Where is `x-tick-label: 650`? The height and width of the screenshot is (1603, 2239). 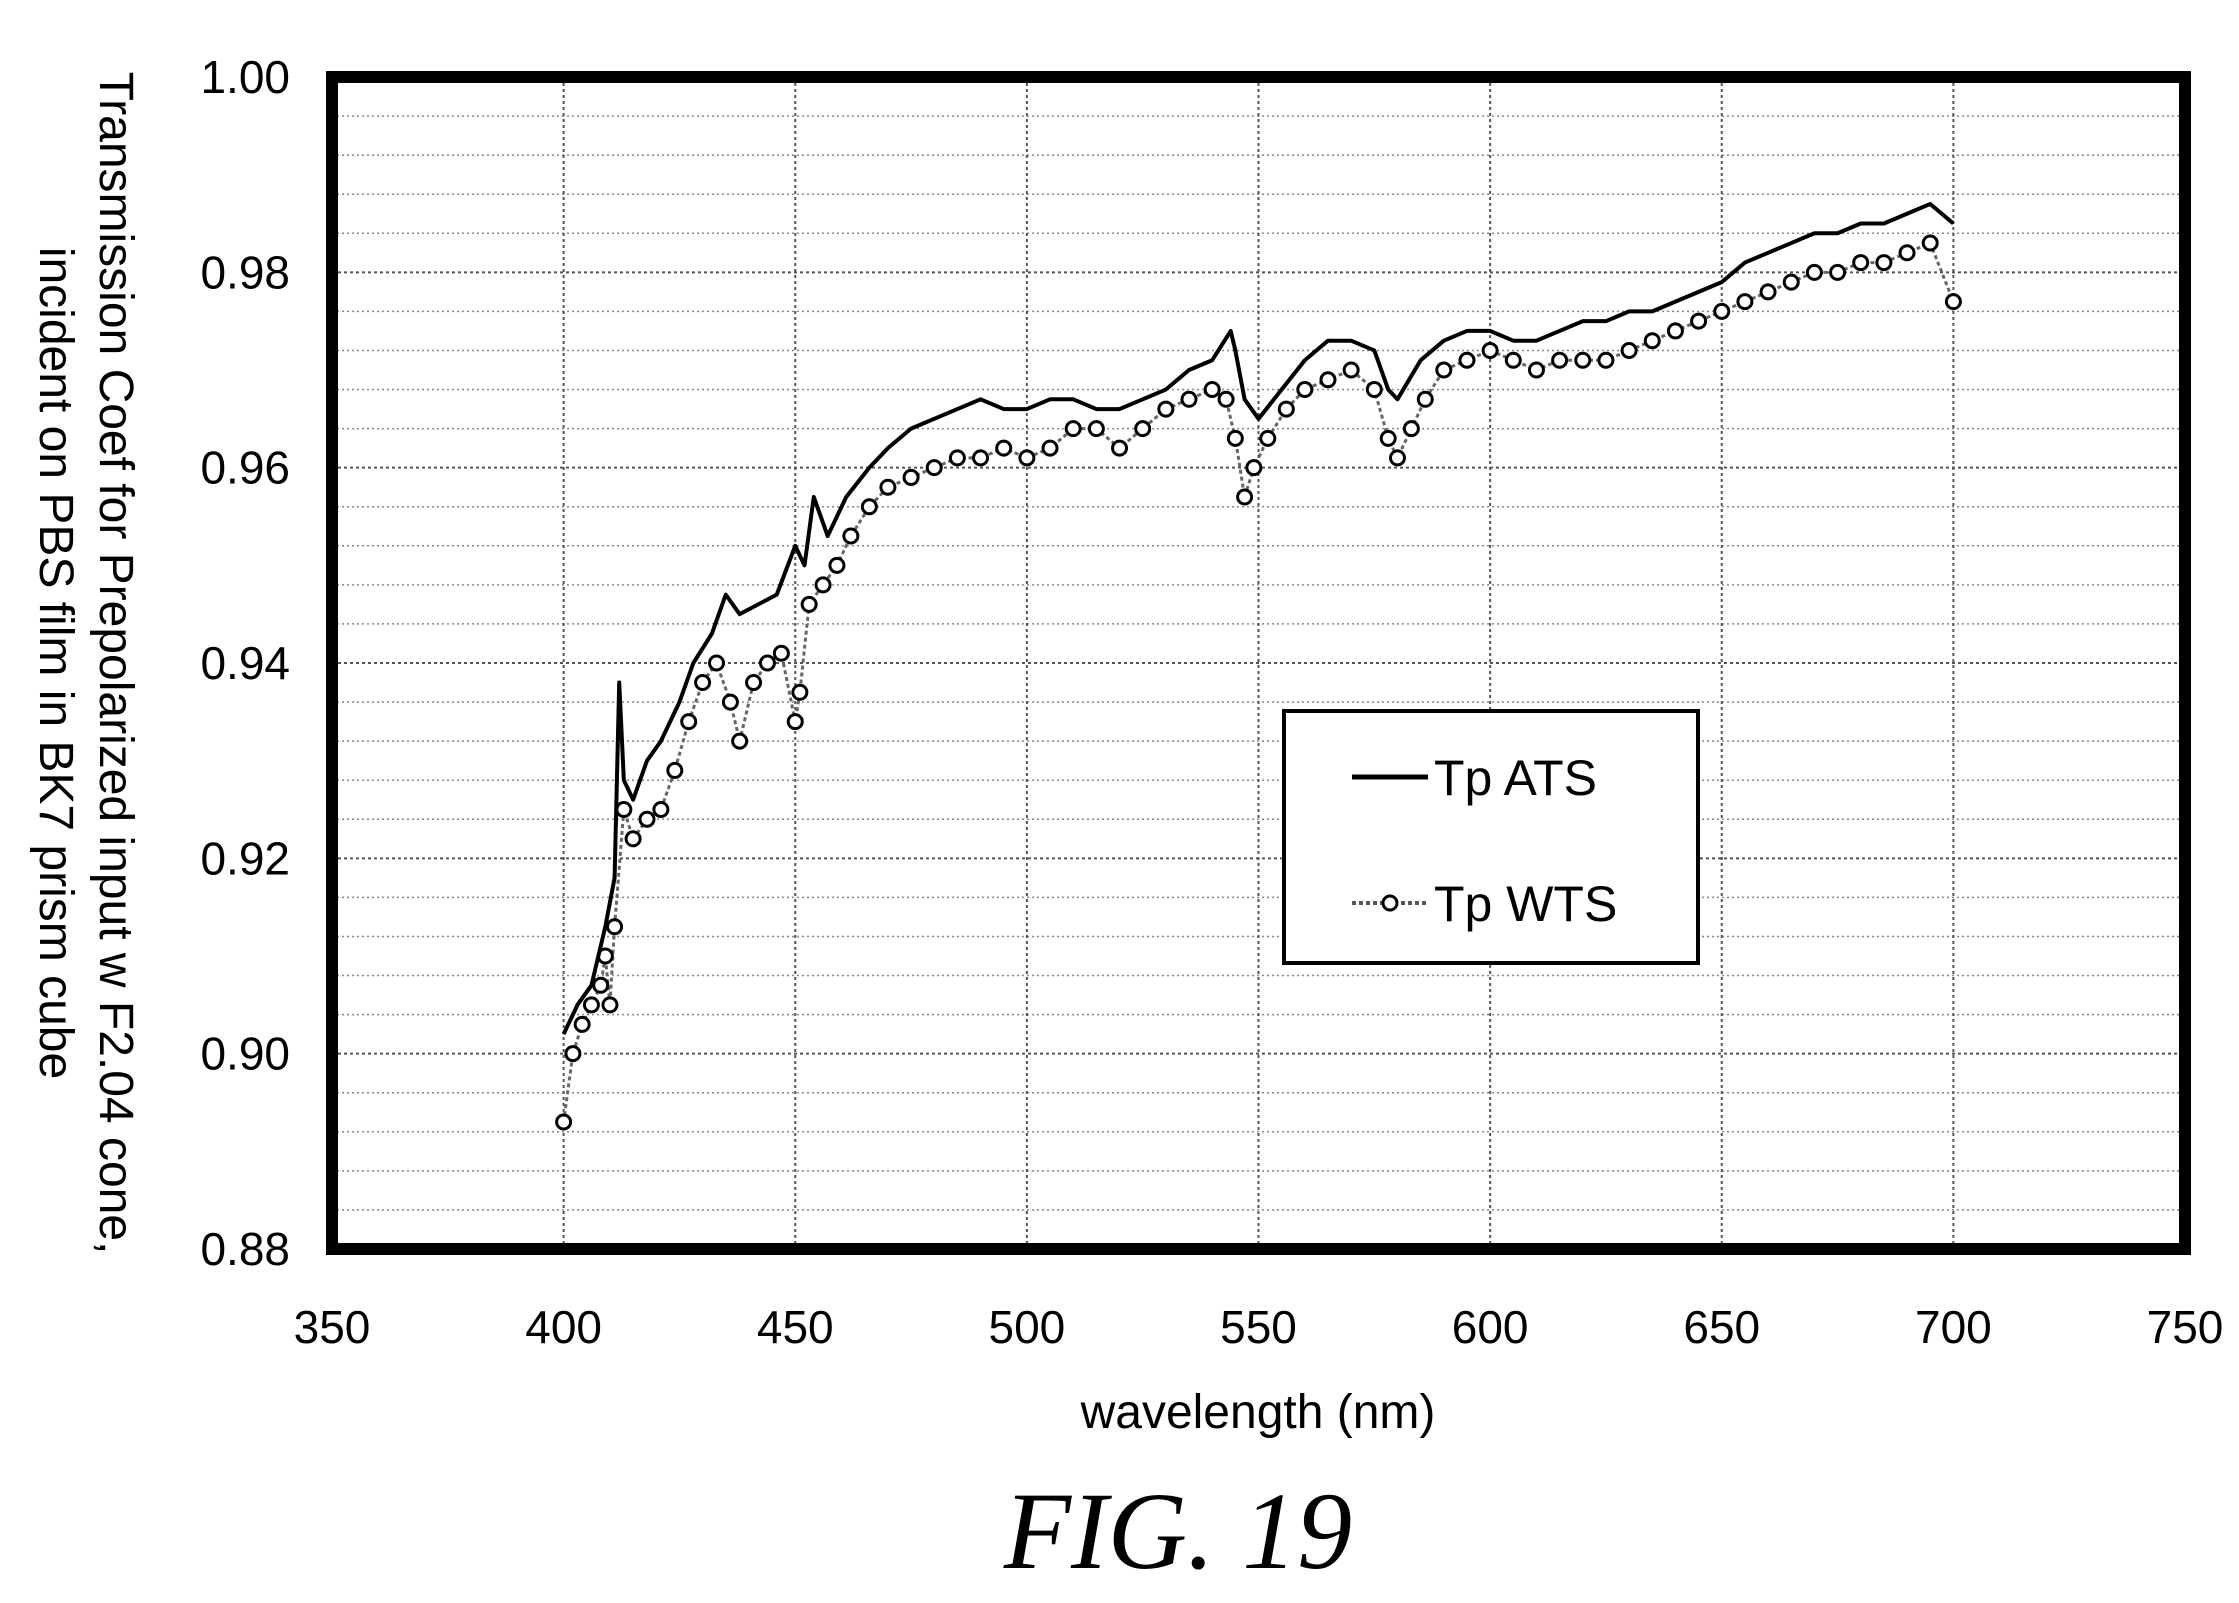
x-tick-label: 650 is located at coordinates (1721, 1327).